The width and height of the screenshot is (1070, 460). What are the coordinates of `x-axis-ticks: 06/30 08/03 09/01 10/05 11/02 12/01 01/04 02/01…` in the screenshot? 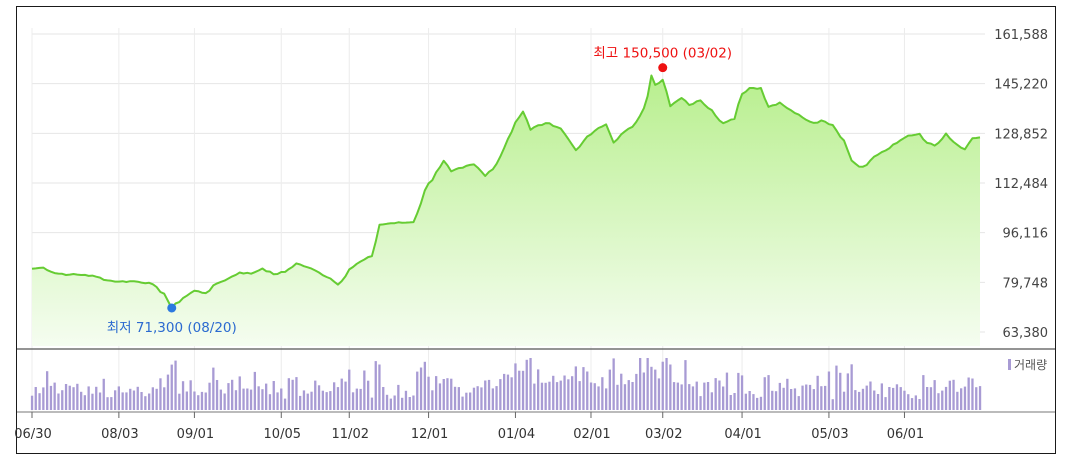 It's located at (469, 427).